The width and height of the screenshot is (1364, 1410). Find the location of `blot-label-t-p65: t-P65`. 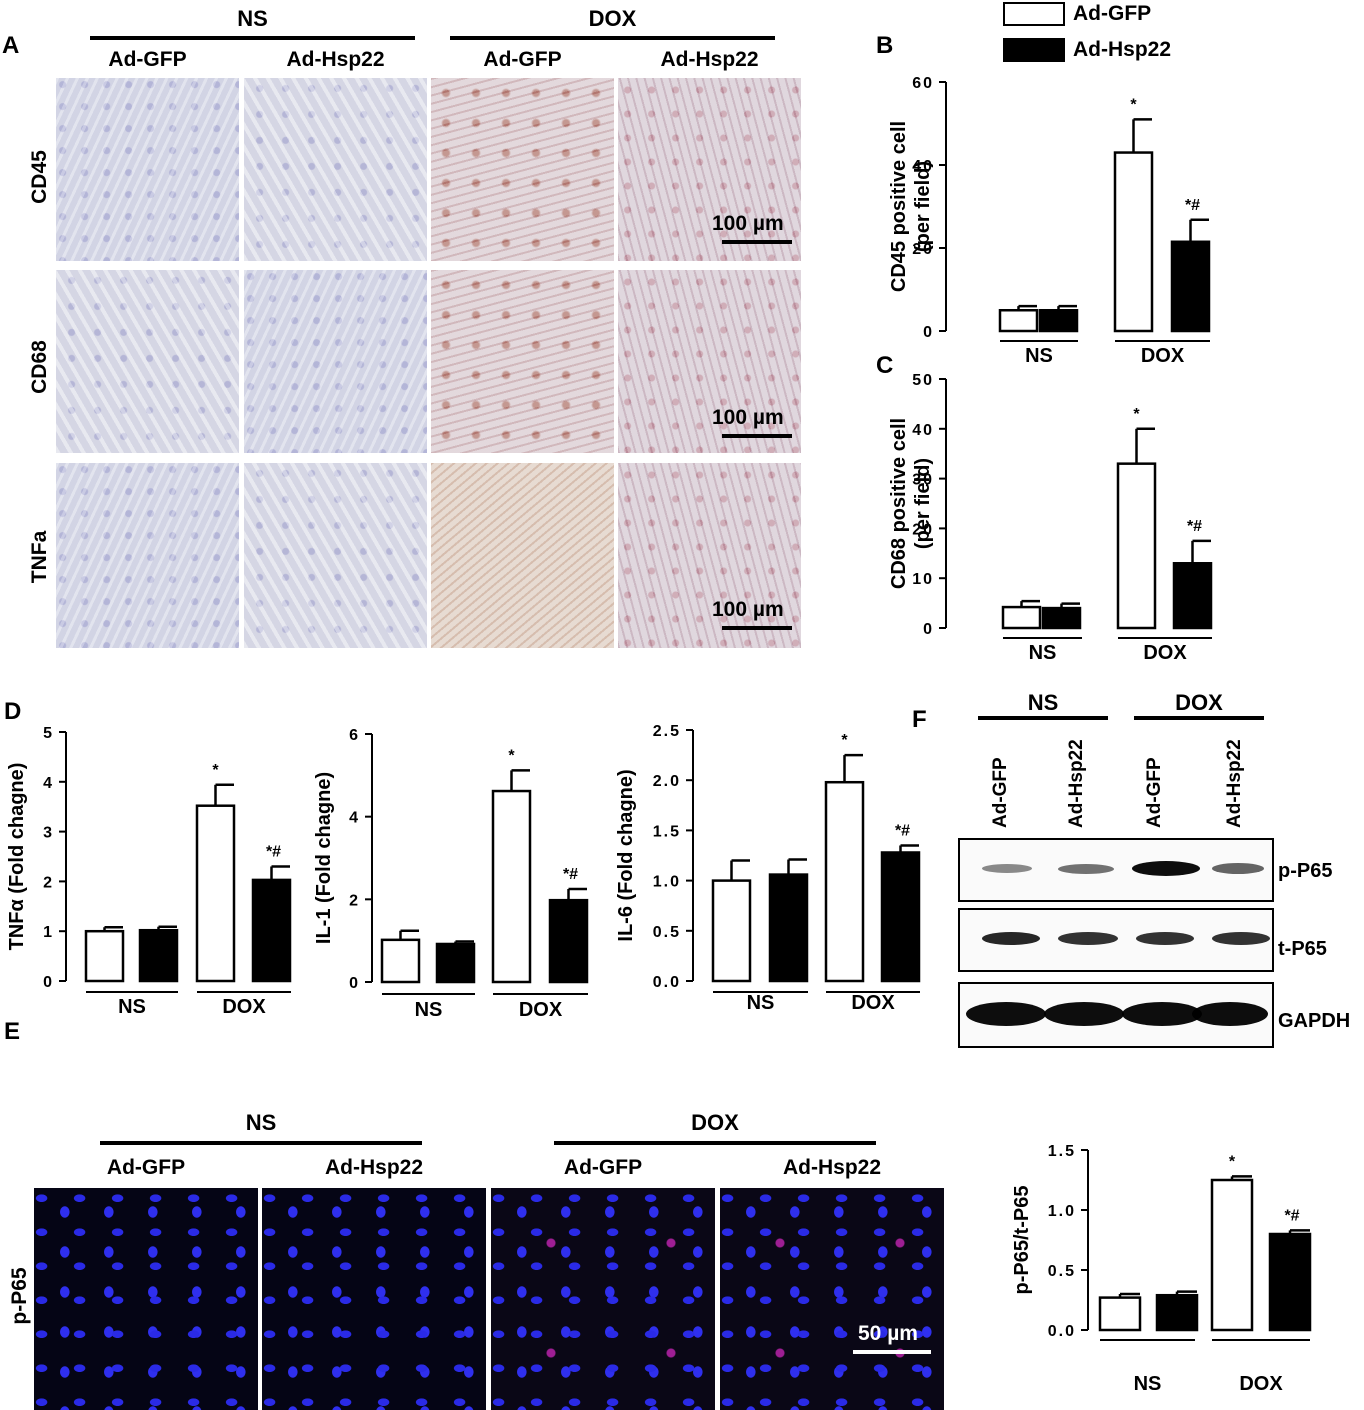

blot-label-t-p65: t-P65 is located at coordinates (1302, 949).